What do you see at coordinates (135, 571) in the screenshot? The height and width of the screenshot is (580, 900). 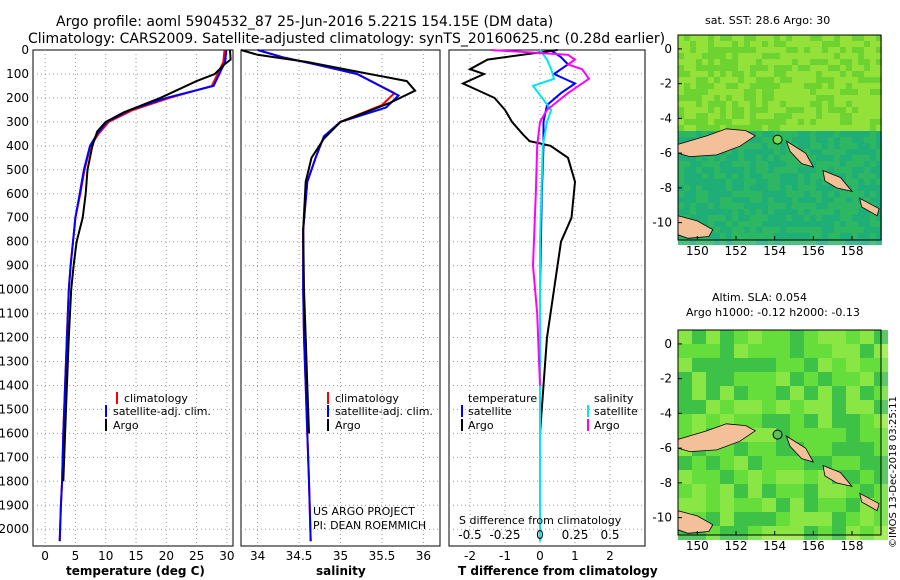 I see `temperature-xlabel: temperature (deg C)` at bounding box center [135, 571].